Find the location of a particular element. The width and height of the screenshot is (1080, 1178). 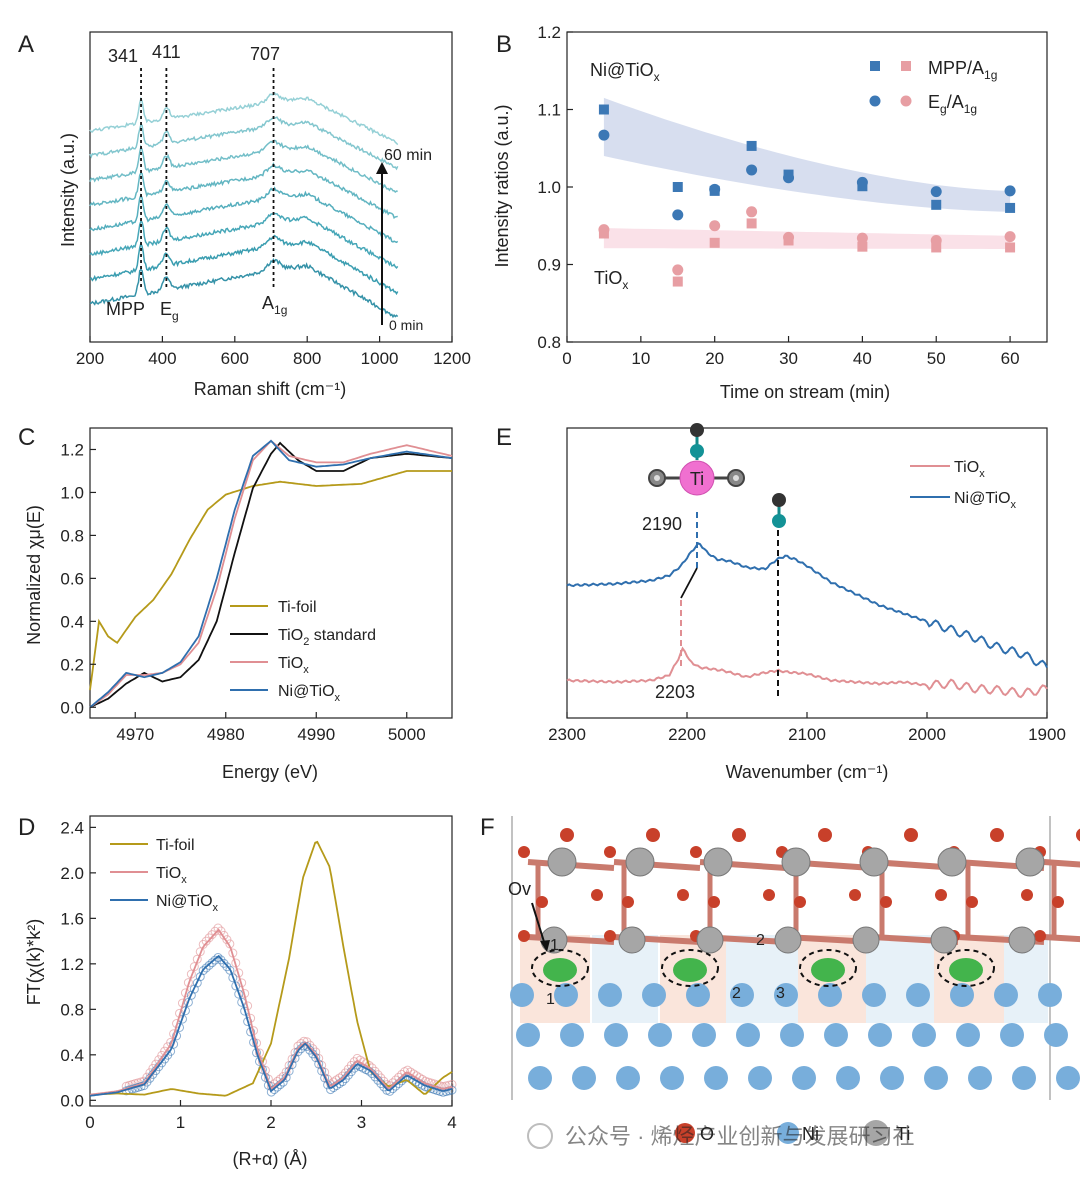

xanes-legend: Ti-foil TiO2 standard TiOx Ni@TiOx is located at coordinates (303, 651).